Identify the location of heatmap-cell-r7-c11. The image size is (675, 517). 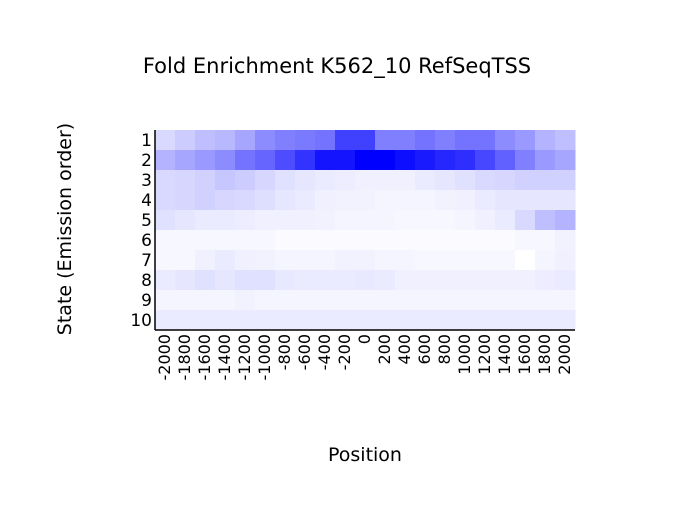
(385, 260).